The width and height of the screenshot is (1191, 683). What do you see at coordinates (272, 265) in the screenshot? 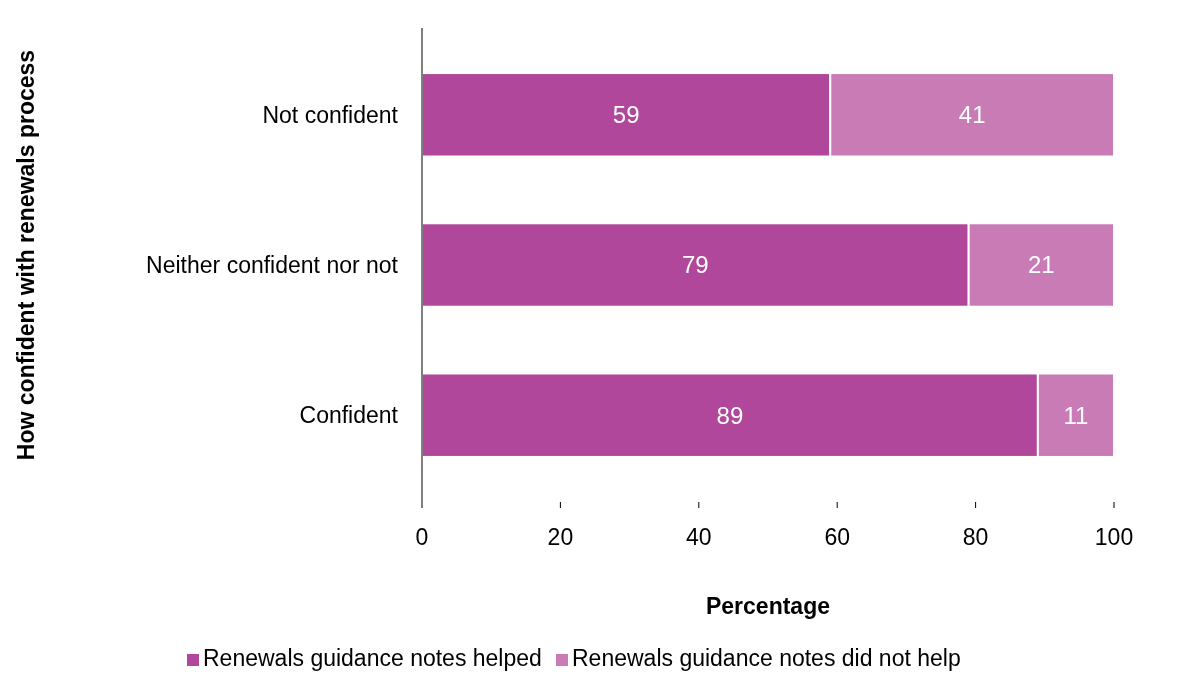
I see `y-tick-label: Neither confident nor not` at bounding box center [272, 265].